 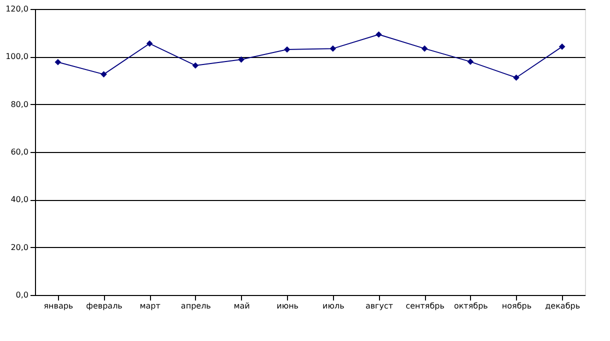 What do you see at coordinates (19, 247) in the screenshot?
I see `y-tick-label: 20,0` at bounding box center [19, 247].